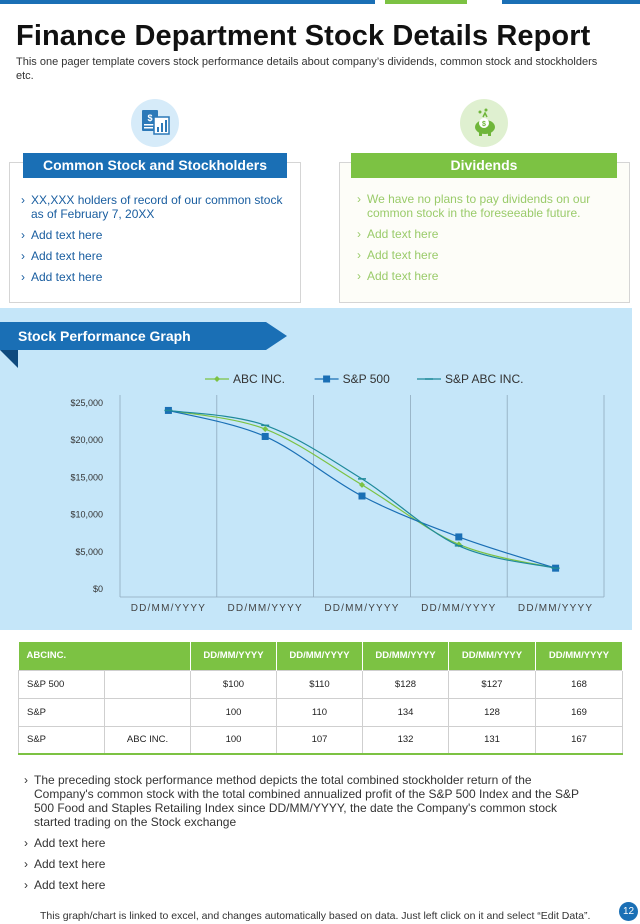 The image size is (640, 924). Describe the element at coordinates (86, 515) in the screenshot. I see `y-tick-label: $10,000` at that location.